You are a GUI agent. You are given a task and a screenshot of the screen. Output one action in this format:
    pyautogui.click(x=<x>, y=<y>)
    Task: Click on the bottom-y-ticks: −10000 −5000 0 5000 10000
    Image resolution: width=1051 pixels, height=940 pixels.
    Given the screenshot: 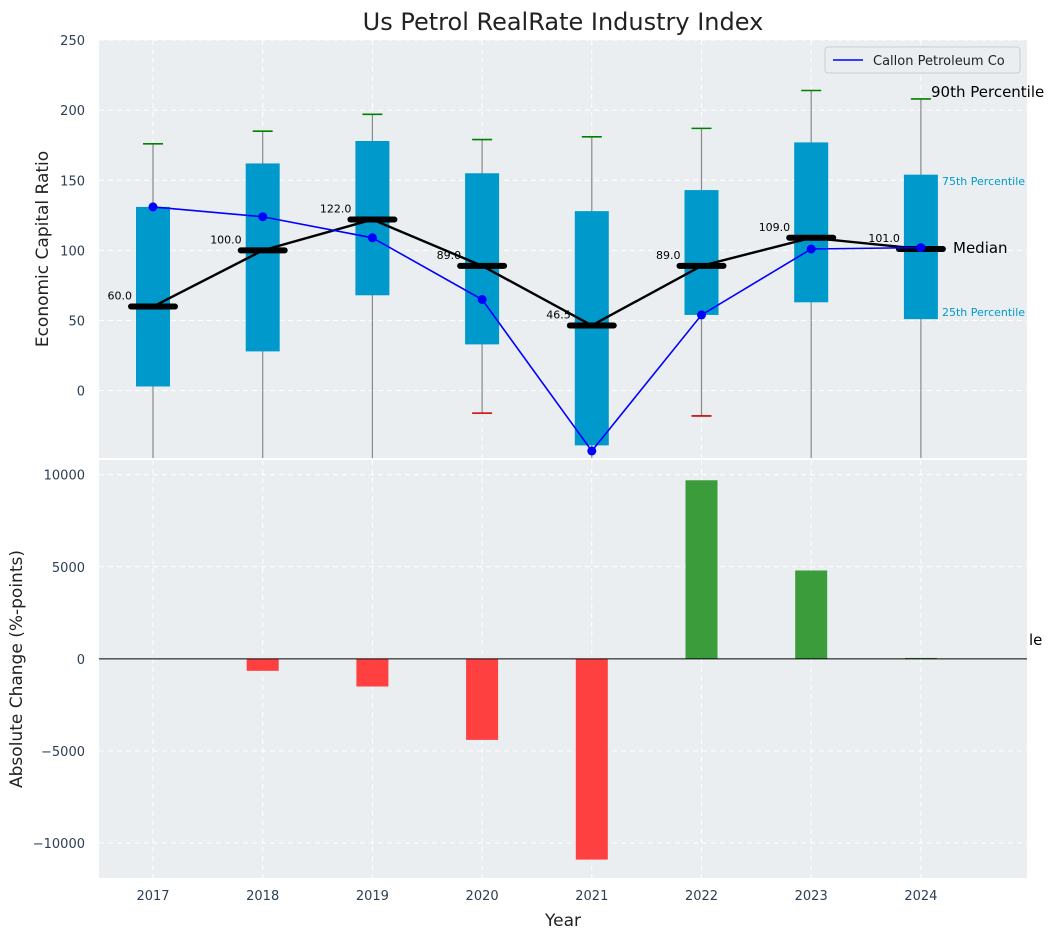 What is the action you would take?
    pyautogui.click(x=59, y=660)
    